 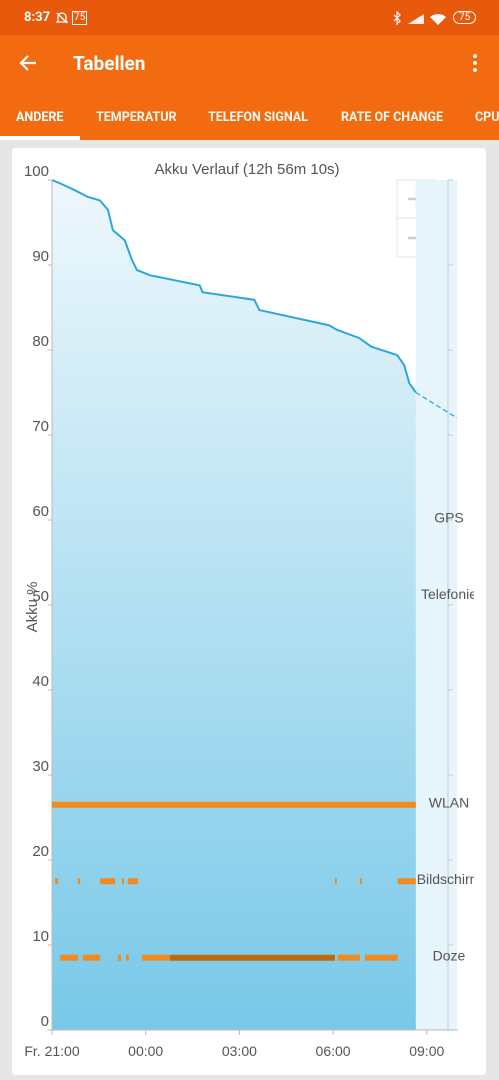 What do you see at coordinates (475, 63) in the screenshot?
I see `more-menu` at bounding box center [475, 63].